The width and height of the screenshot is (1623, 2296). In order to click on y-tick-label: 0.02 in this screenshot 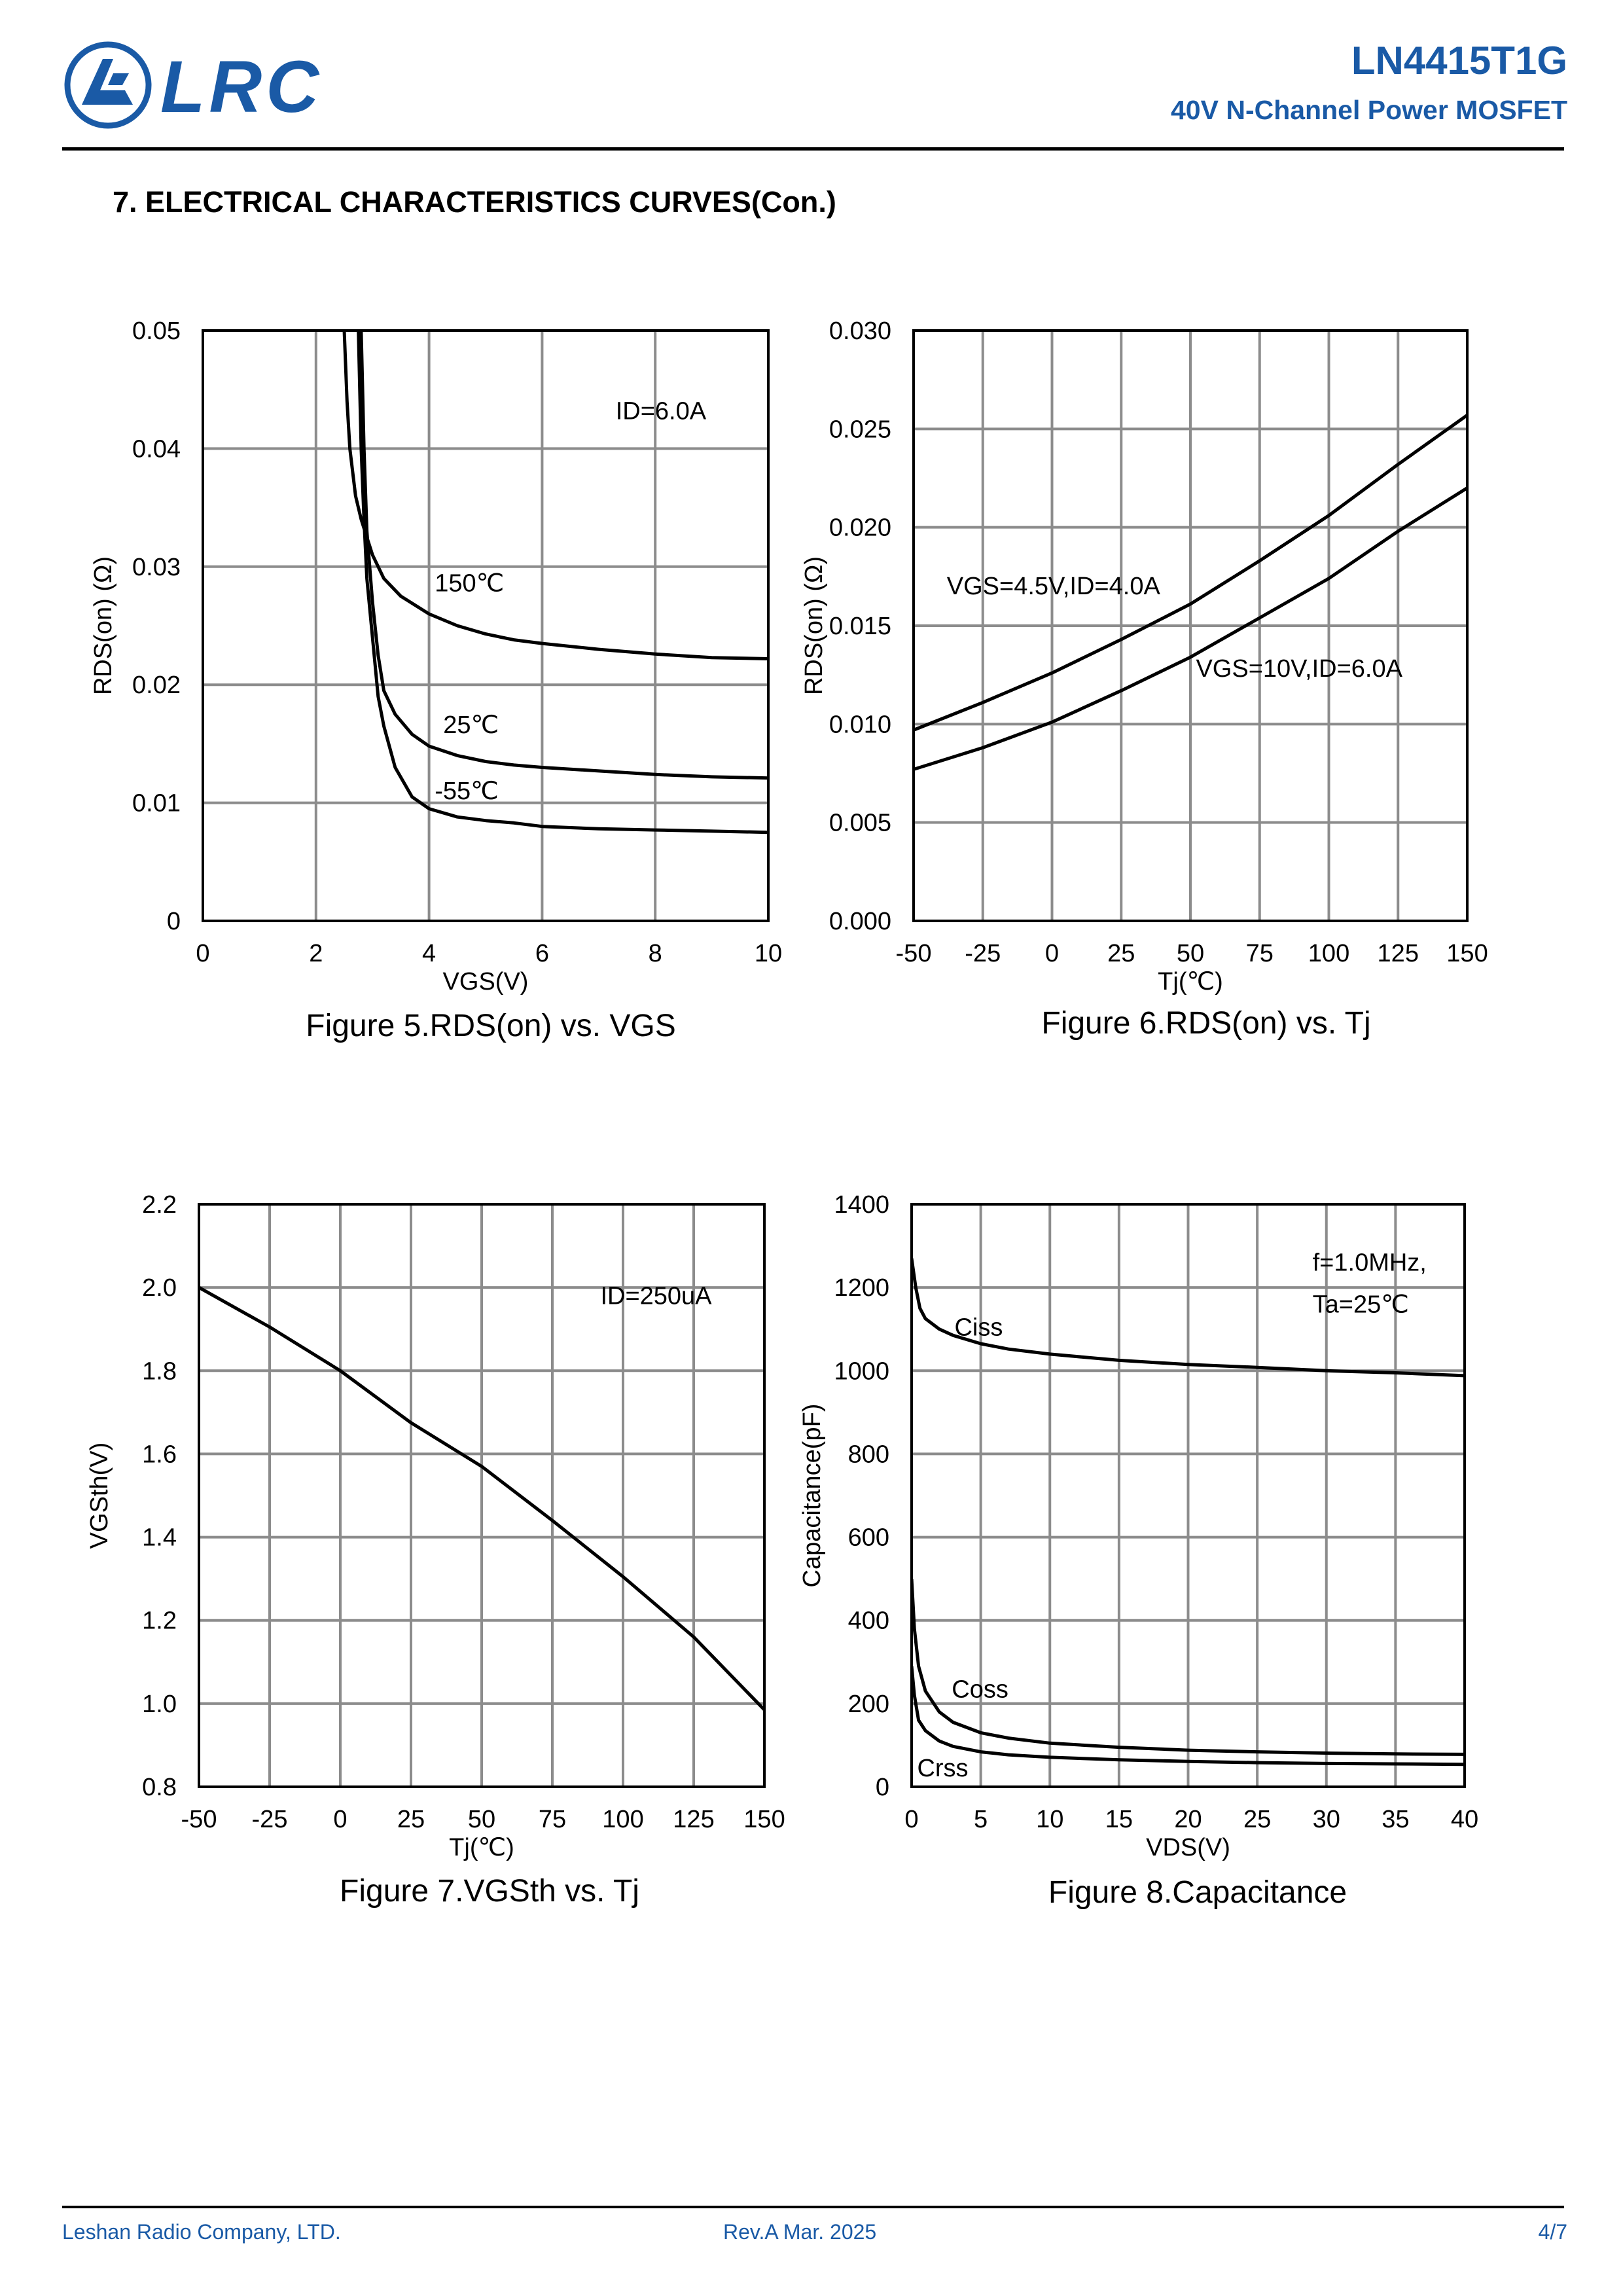, I will do `click(157, 685)`.